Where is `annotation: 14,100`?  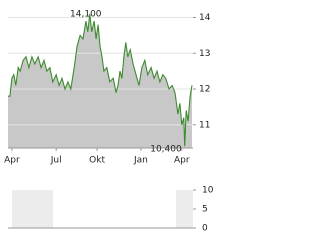 annotation: 14,100 is located at coordinates (86, 14).